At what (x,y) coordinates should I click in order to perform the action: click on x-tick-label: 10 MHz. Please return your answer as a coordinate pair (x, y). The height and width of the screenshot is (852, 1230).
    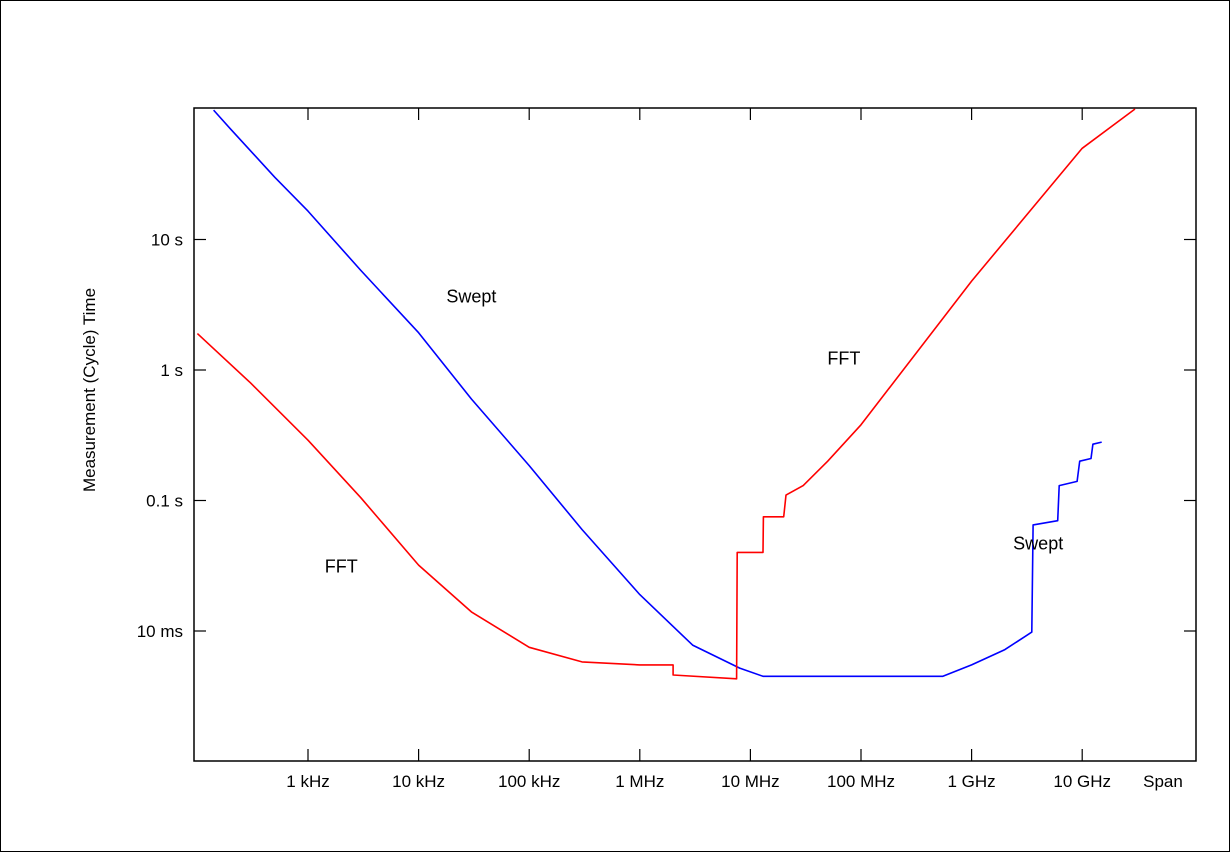
    Looking at the image, I should click on (750, 781).